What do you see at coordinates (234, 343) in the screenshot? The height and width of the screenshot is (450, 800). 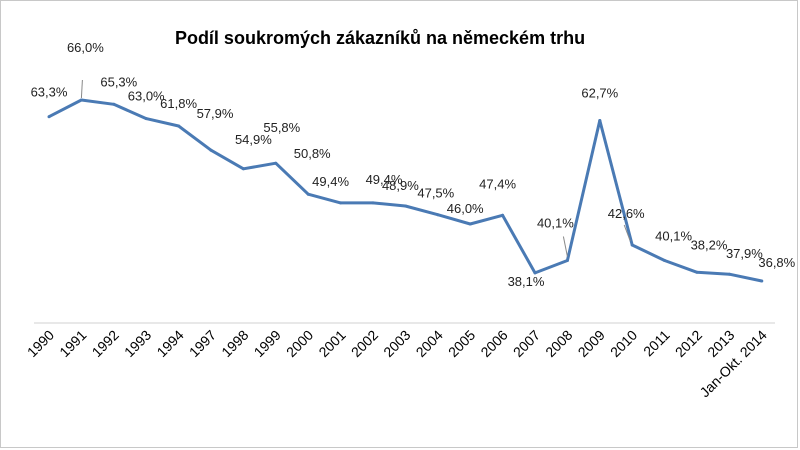 I see `x-tick-label: 1998` at bounding box center [234, 343].